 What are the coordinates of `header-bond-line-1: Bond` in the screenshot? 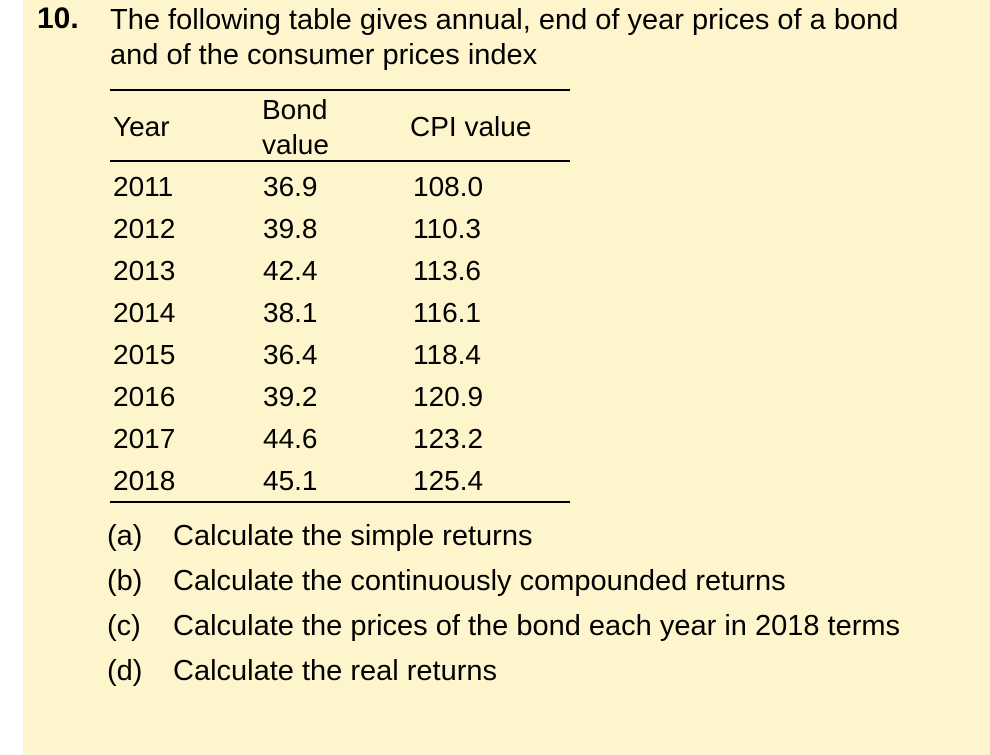 It's located at (295, 109).